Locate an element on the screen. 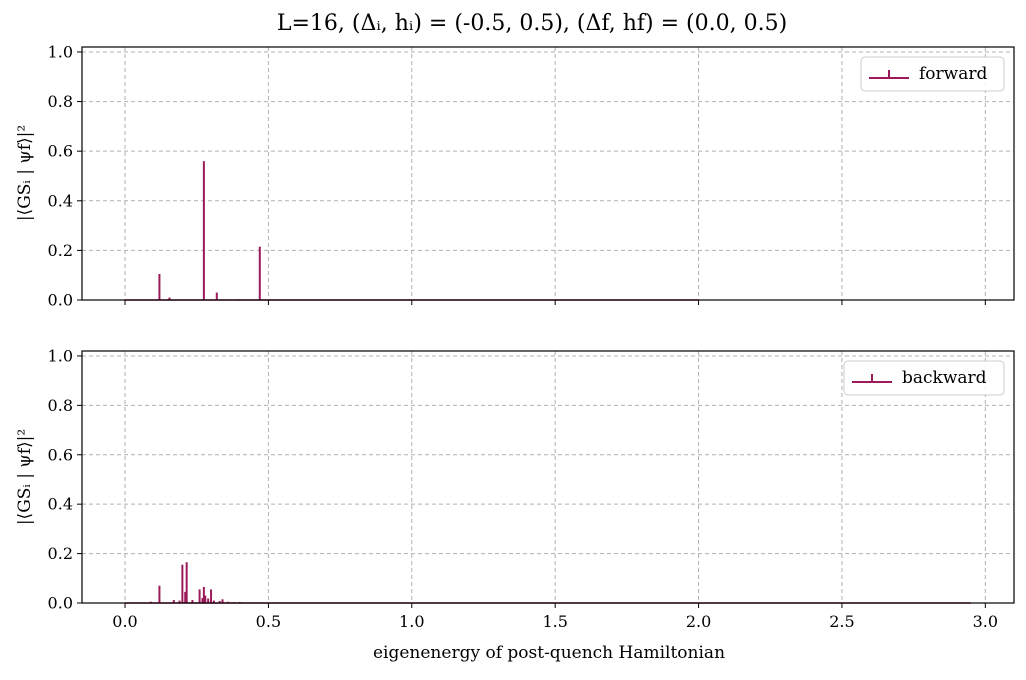 This screenshot has width=1026, height=680. legend: backward is located at coordinates (924, 378).